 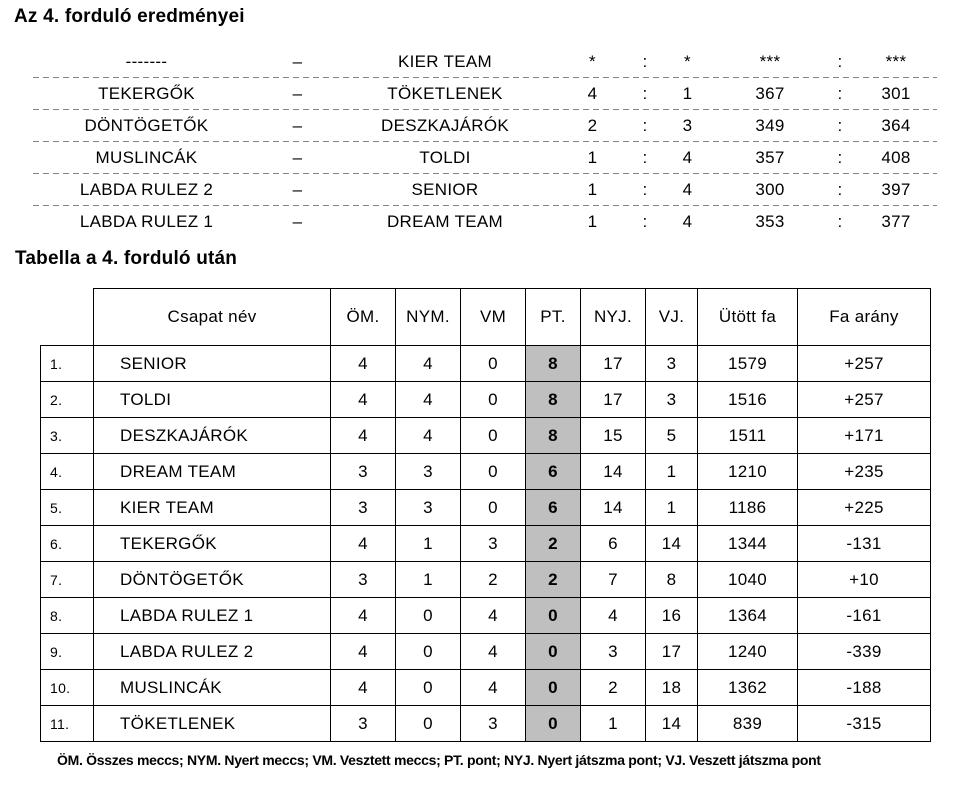 I want to click on vj-cell: 8, so click(x=671, y=579).